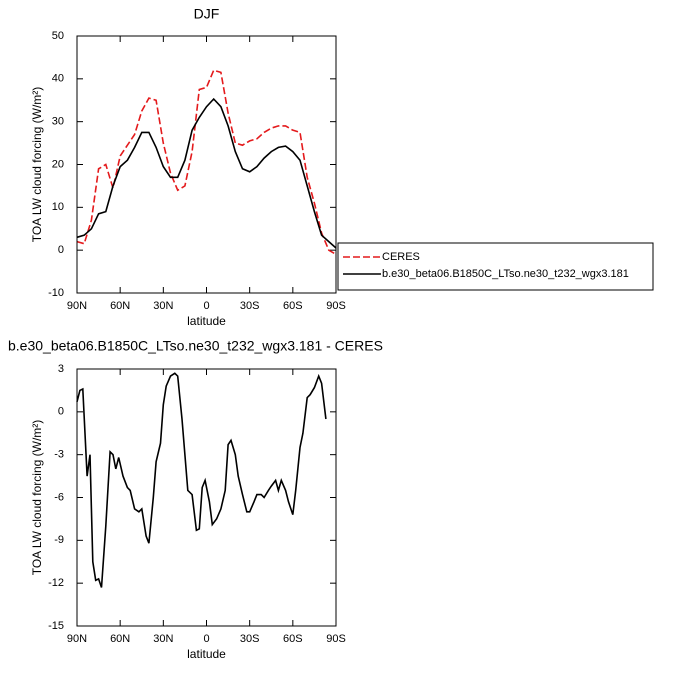 This screenshot has height=675, width=675. Describe the element at coordinates (58, 164) in the screenshot. I see `y-tick-label: 20` at that location.